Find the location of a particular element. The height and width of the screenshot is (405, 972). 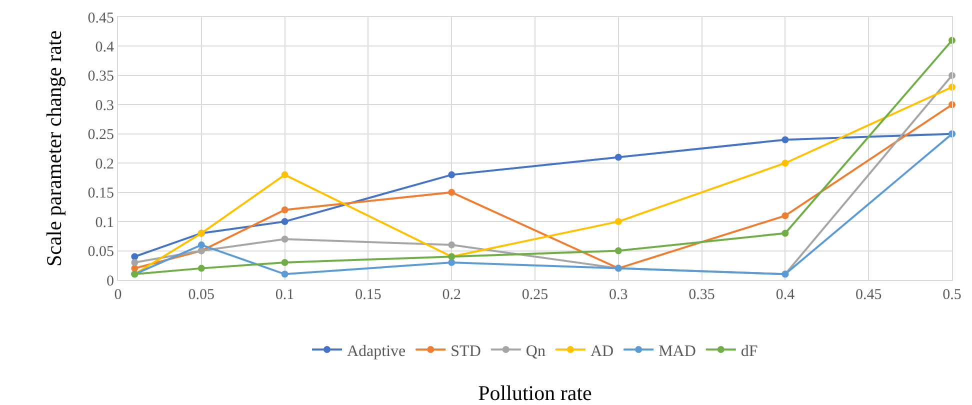

legend-label: dF is located at coordinates (749, 351).